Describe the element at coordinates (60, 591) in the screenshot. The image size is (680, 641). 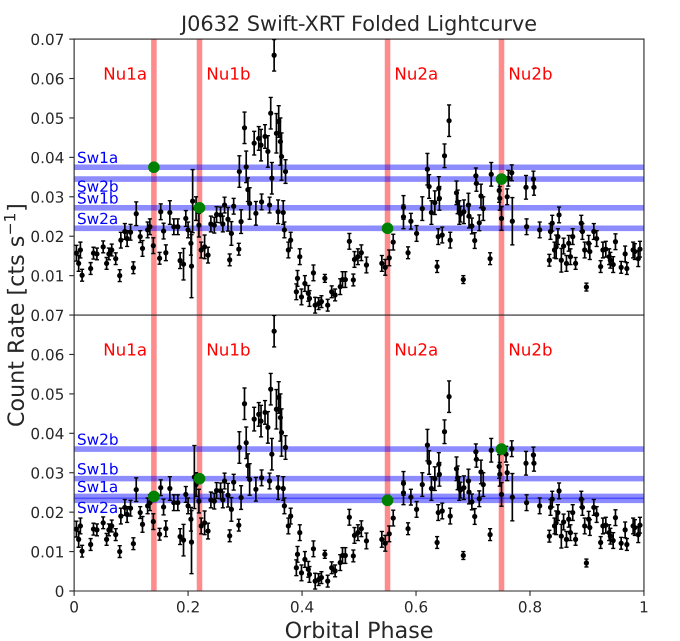
I see `y-tick-label: 0` at that location.